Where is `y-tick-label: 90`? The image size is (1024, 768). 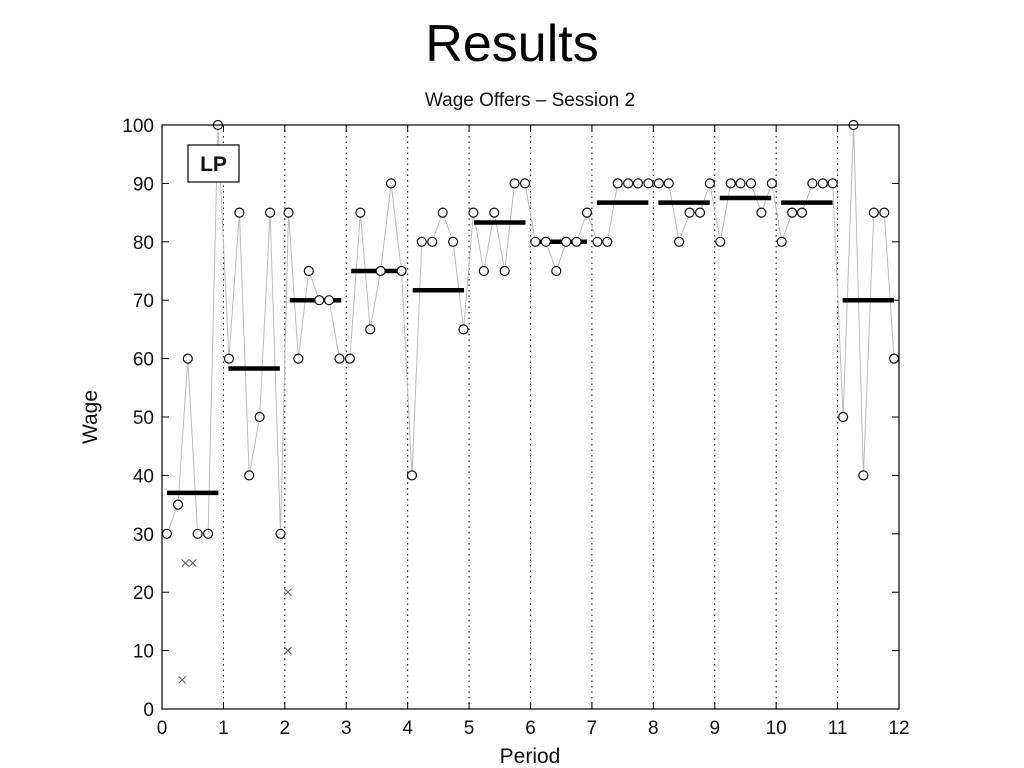 y-tick-label: 90 is located at coordinates (143, 184).